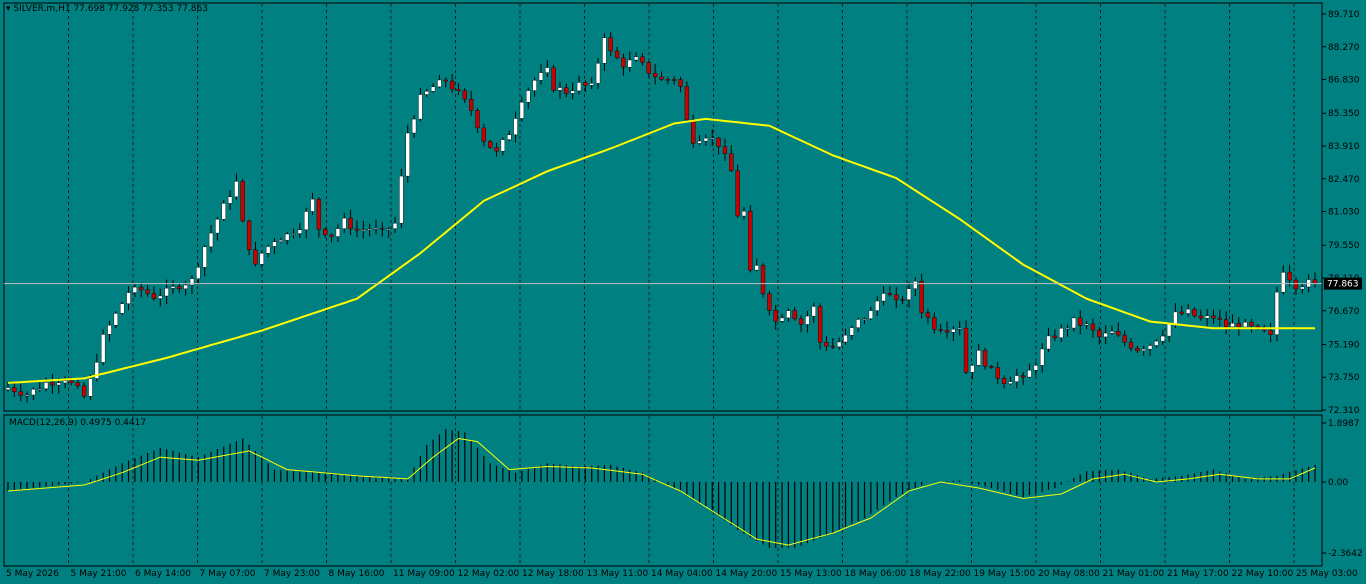 The height and width of the screenshot is (584, 1366). I want to click on x-tick-label: 12 May 02:00, so click(489, 574).